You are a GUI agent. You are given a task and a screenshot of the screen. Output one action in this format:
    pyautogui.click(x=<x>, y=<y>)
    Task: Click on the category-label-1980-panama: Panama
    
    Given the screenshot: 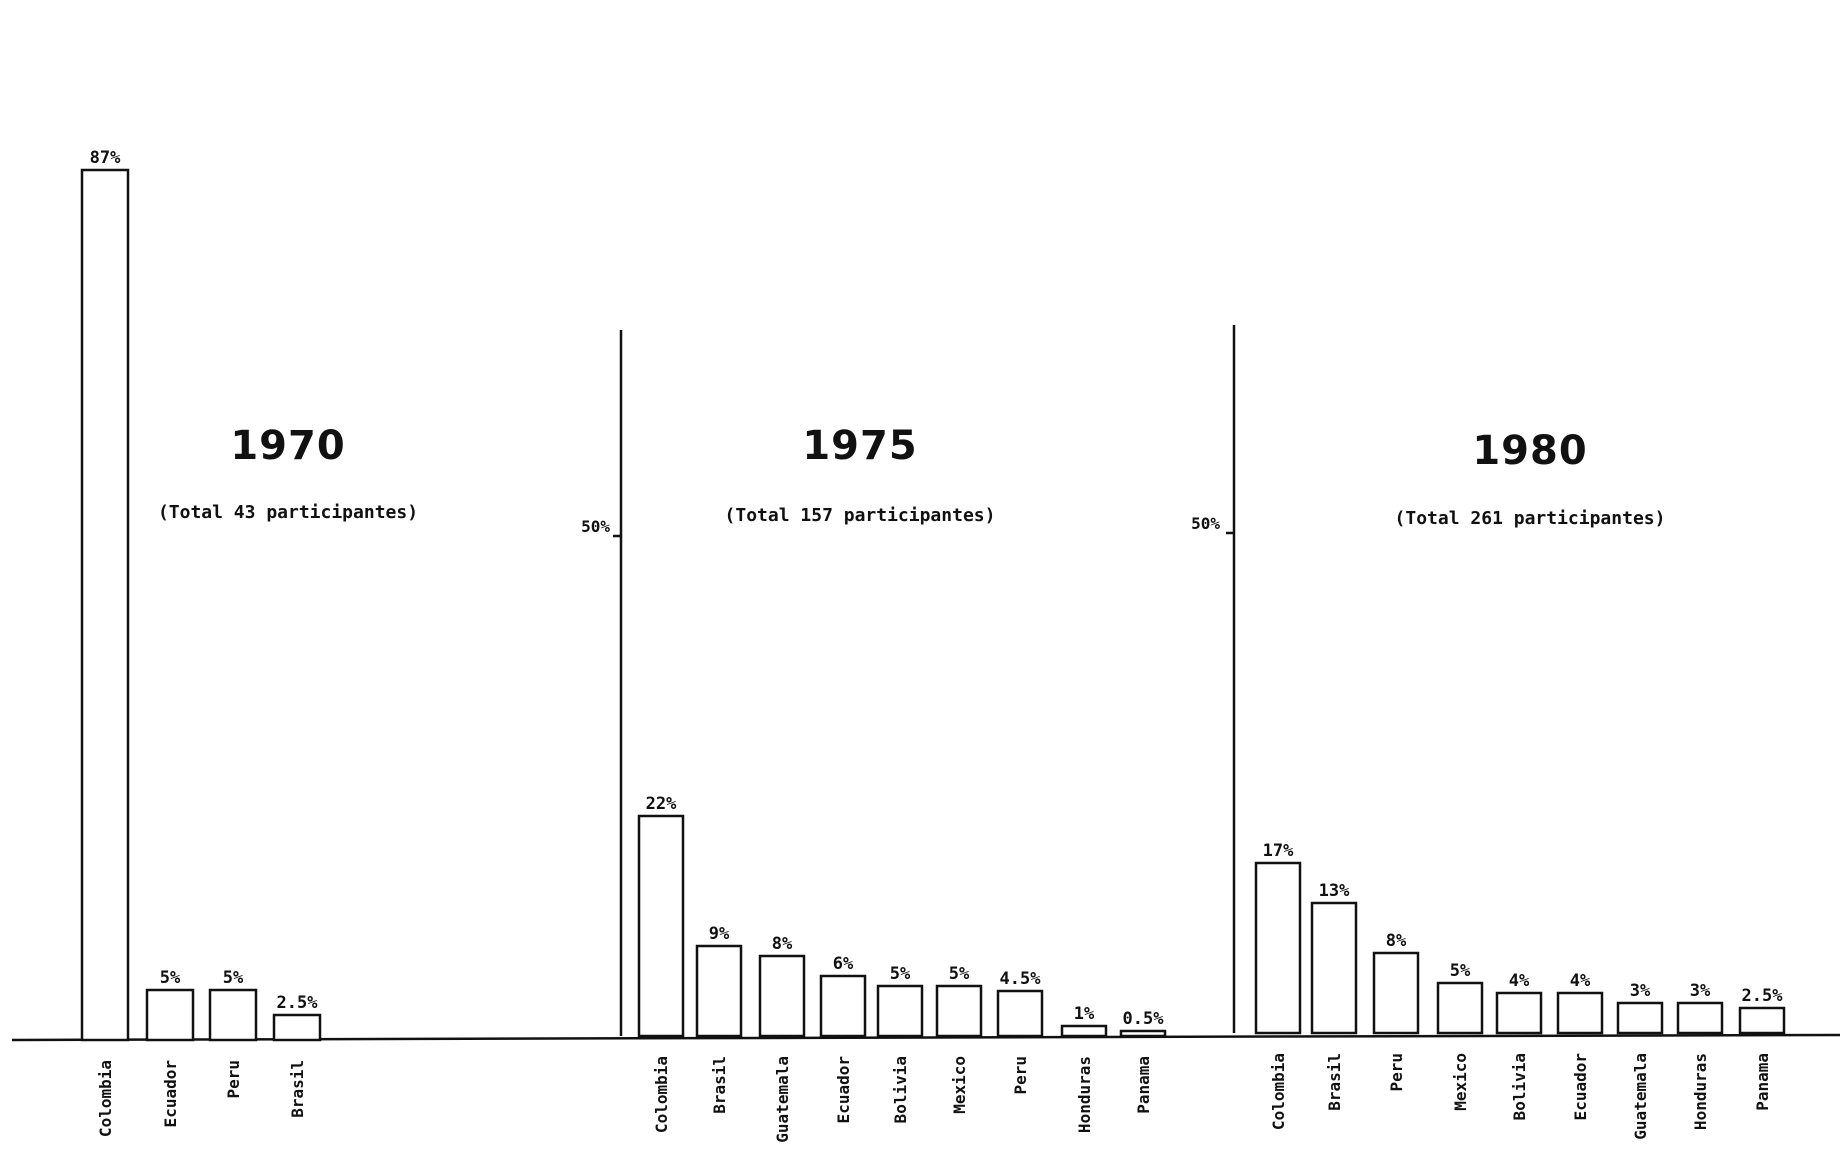 What is the action you would take?
    pyautogui.click(x=1762, y=1082)
    